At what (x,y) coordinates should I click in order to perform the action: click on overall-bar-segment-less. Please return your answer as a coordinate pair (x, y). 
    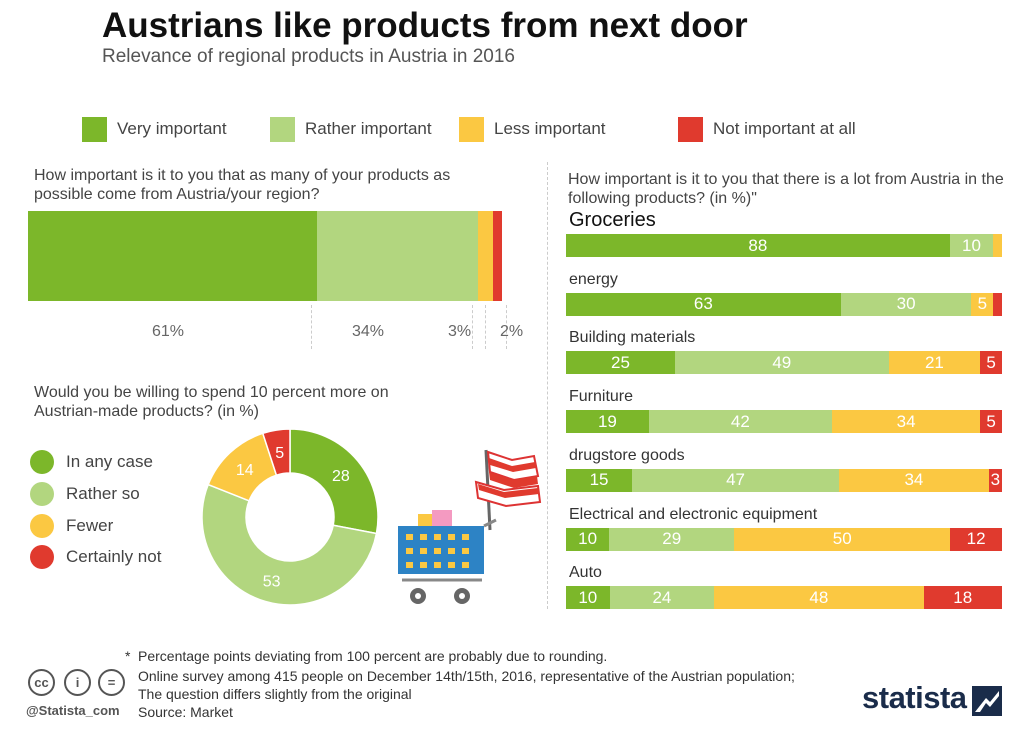
    Looking at the image, I should click on (485, 256).